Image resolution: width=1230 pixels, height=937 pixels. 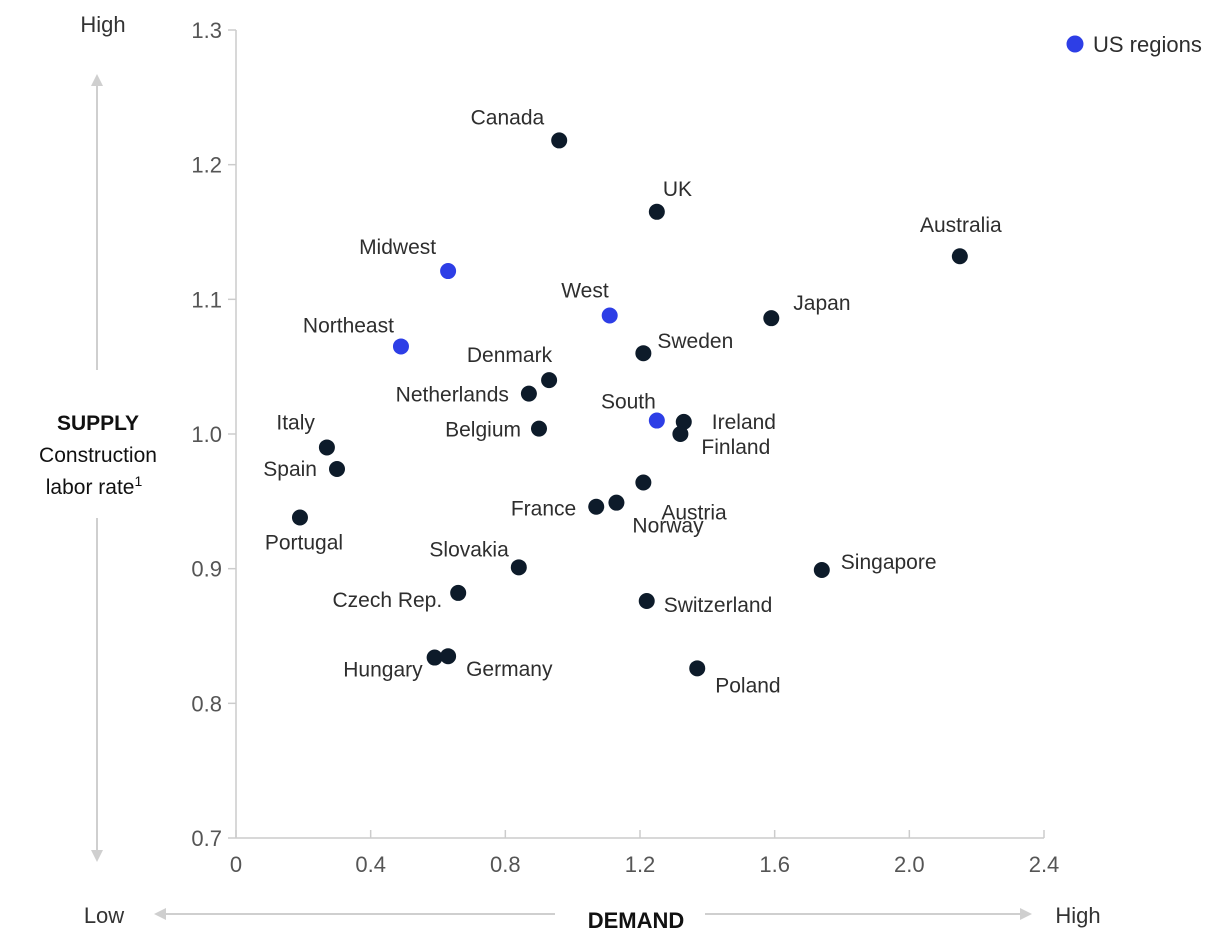 I want to click on point-spain, so click(x=337, y=469).